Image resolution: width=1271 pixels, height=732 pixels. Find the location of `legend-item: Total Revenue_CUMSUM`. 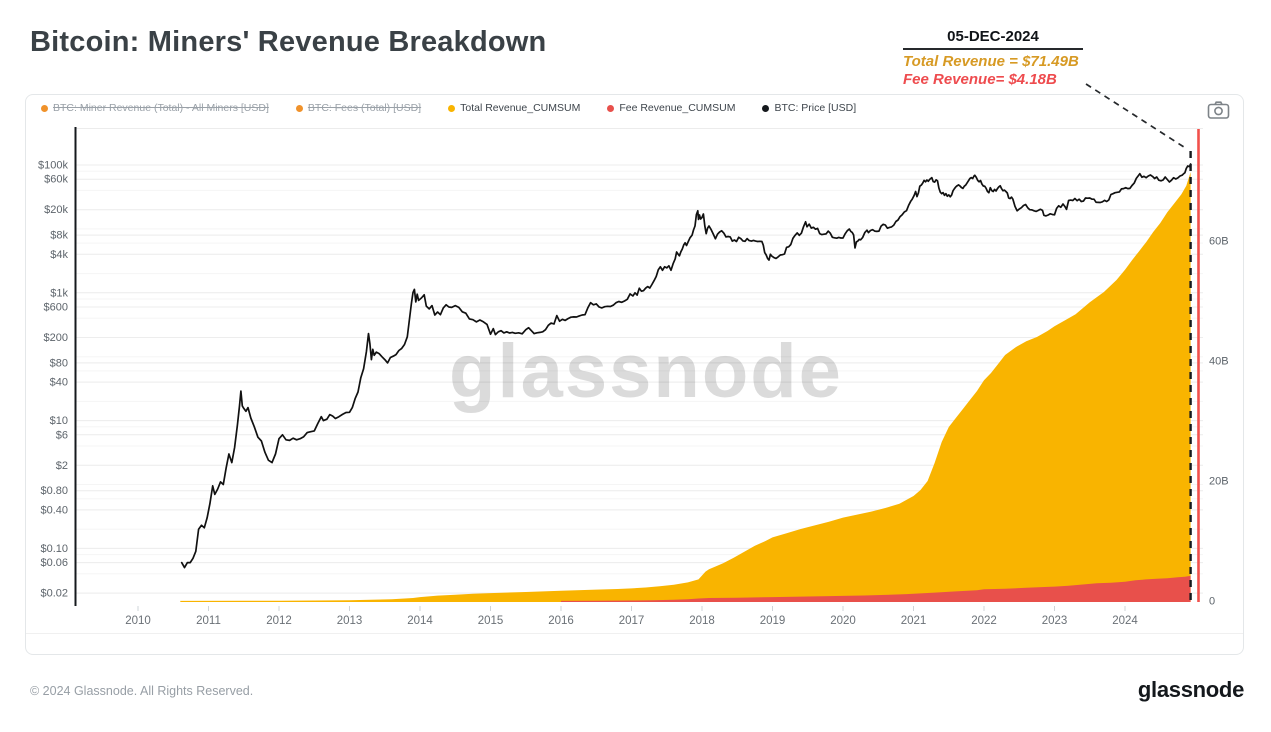

legend-item: Total Revenue_CUMSUM is located at coordinates (514, 108).